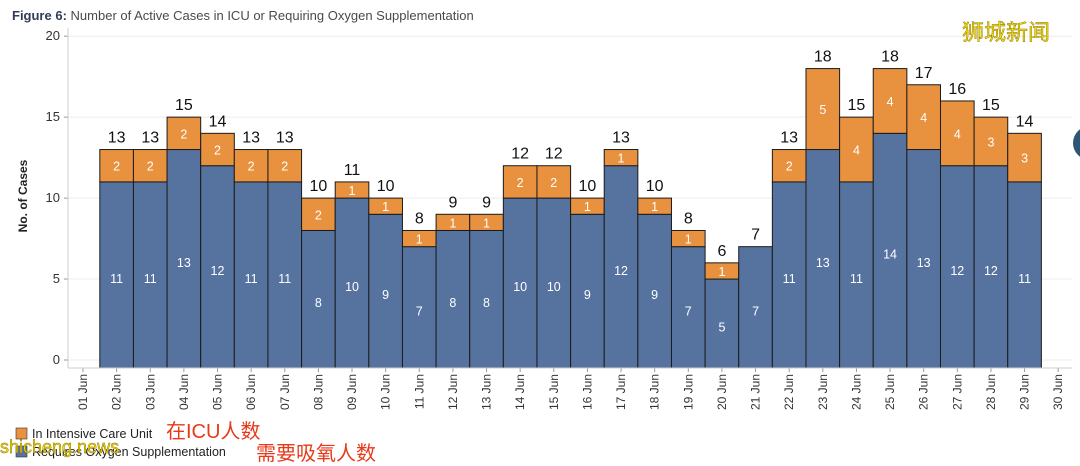  What do you see at coordinates (53, 197) in the screenshot?
I see `y-tick-label: 10` at bounding box center [53, 197].